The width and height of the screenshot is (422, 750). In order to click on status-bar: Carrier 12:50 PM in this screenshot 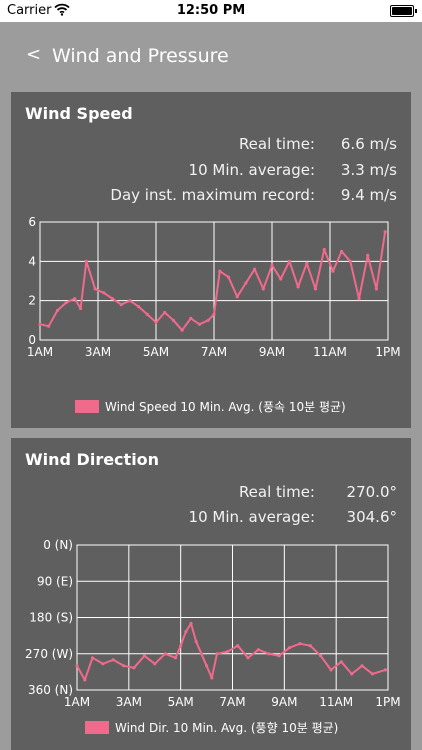, I will do `click(211, 11)`.